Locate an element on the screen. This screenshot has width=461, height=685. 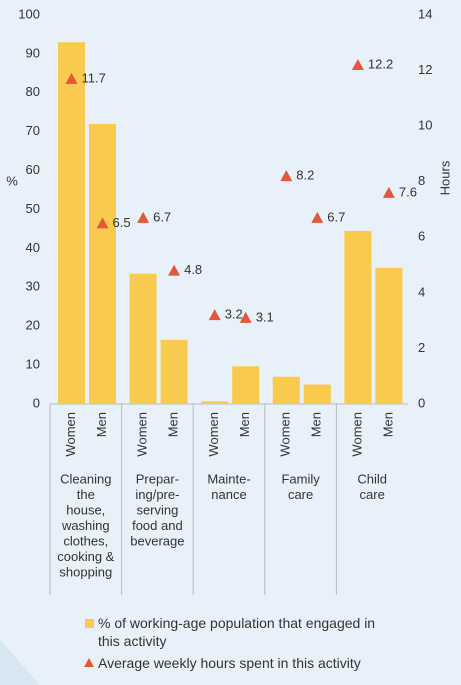
group-label: the is located at coordinates (86, 494).